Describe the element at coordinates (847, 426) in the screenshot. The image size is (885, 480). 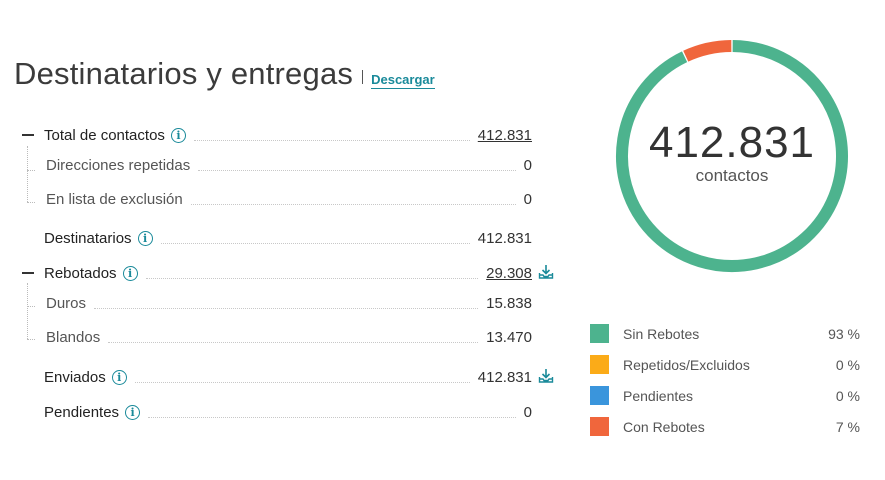
I see `legend-percent: 7 %` at that location.